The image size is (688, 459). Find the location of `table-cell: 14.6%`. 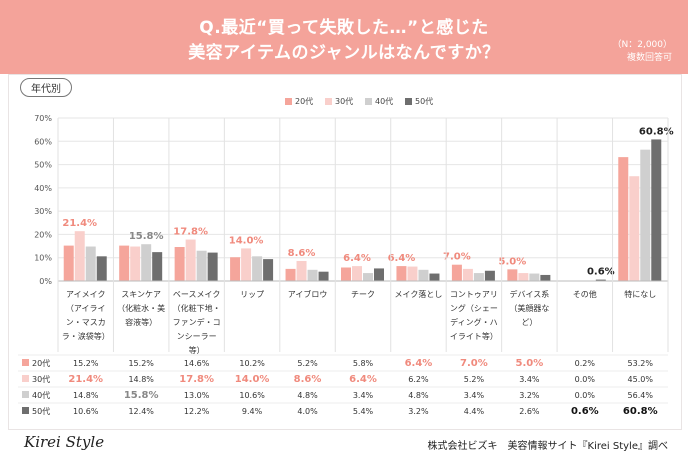

table-cell: 14.6% is located at coordinates (197, 363).